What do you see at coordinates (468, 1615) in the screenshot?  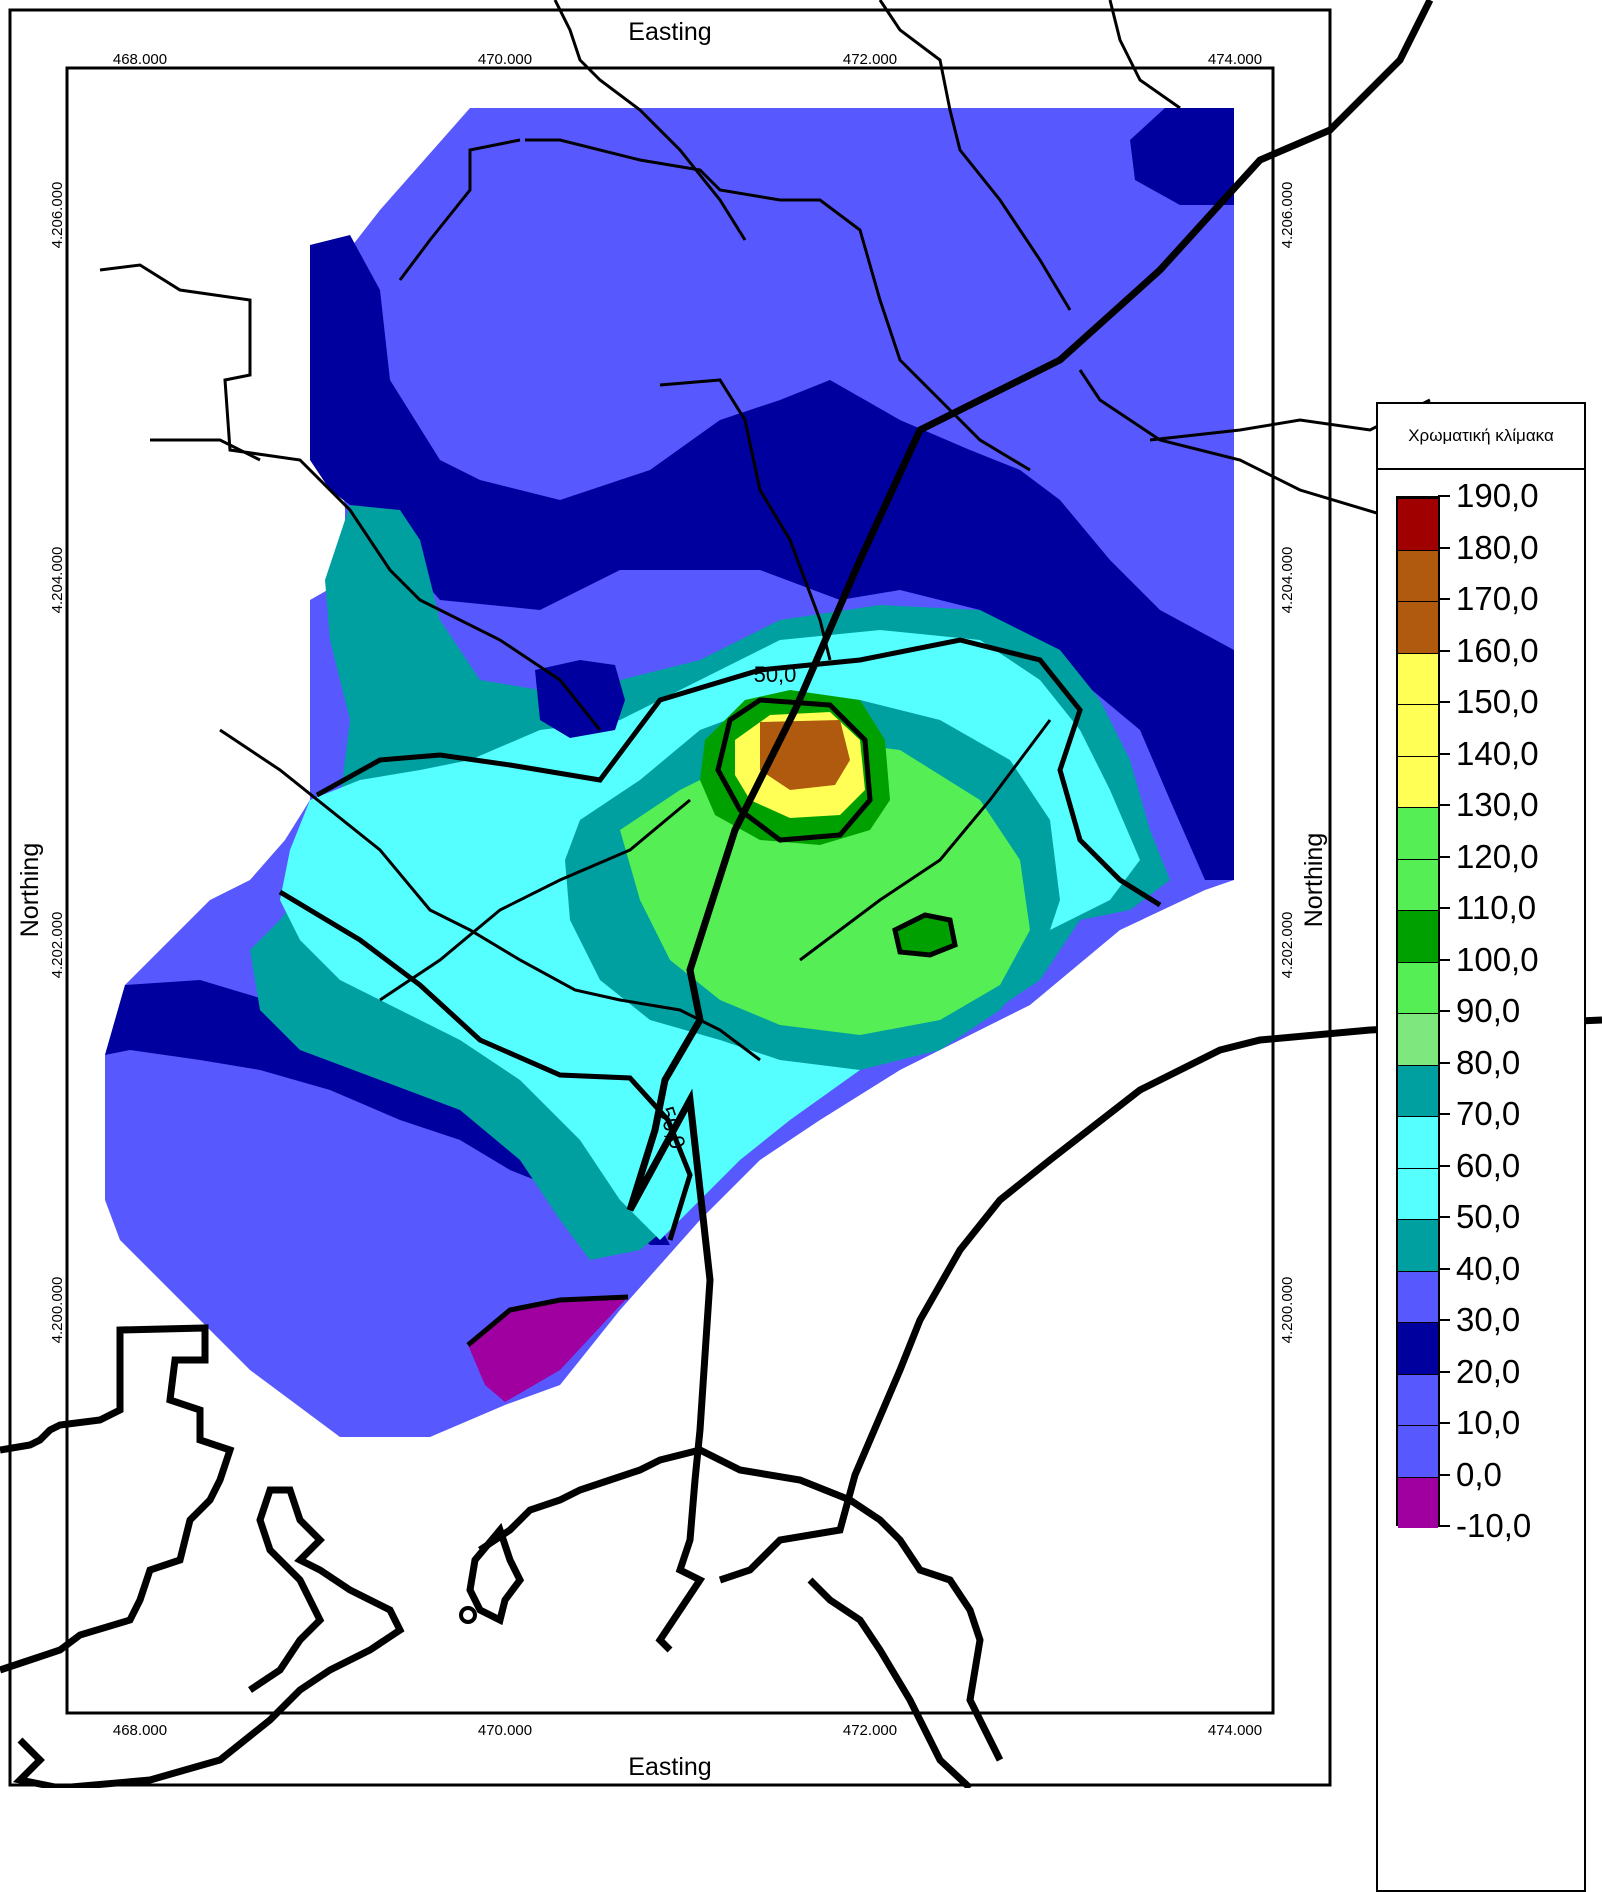 I see `islet-dot` at bounding box center [468, 1615].